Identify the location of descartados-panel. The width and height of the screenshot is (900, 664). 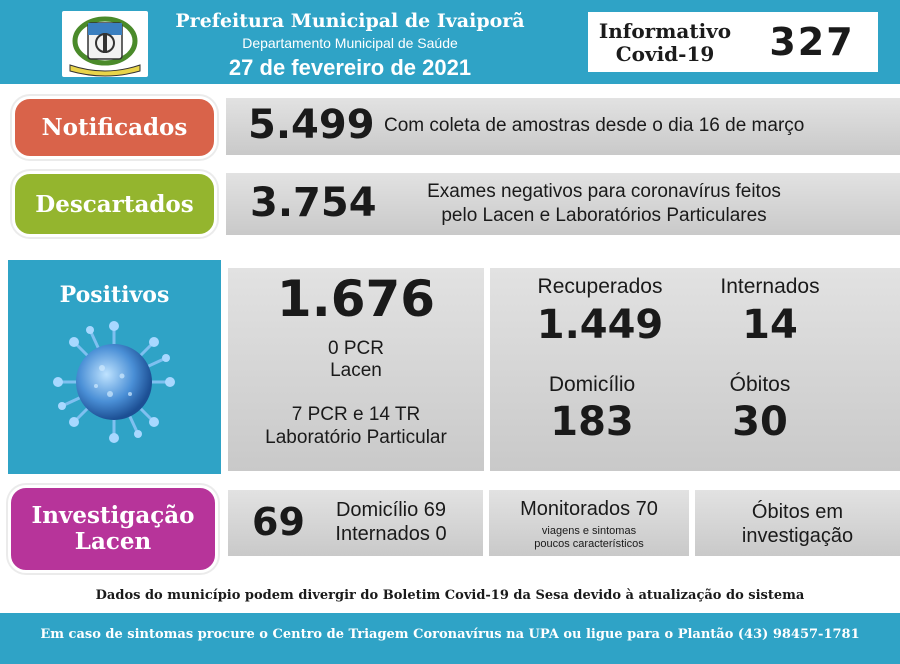
(563, 204).